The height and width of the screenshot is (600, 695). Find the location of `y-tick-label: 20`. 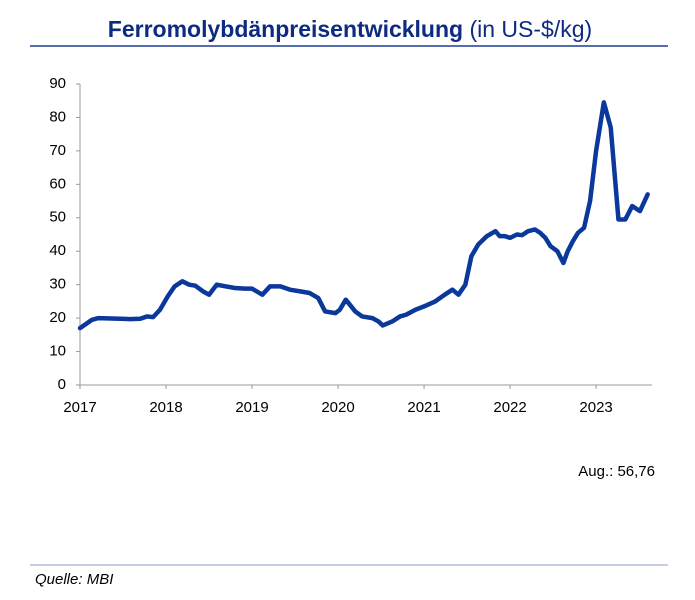

y-tick-label: 20 is located at coordinates (57, 317).